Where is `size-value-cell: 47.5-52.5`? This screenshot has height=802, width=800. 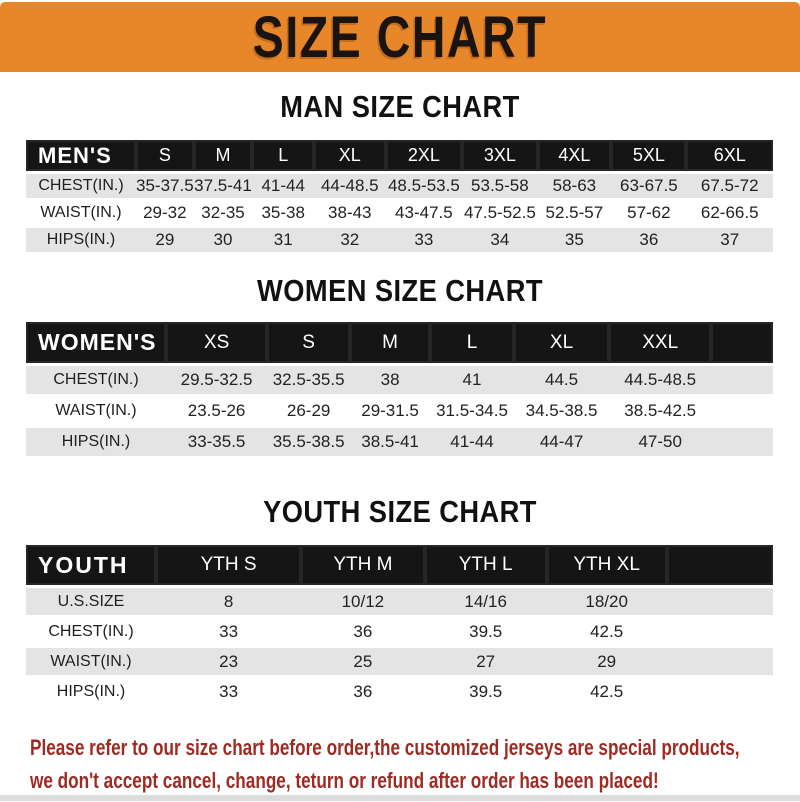
size-value-cell: 47.5-52.5 is located at coordinates (500, 213).